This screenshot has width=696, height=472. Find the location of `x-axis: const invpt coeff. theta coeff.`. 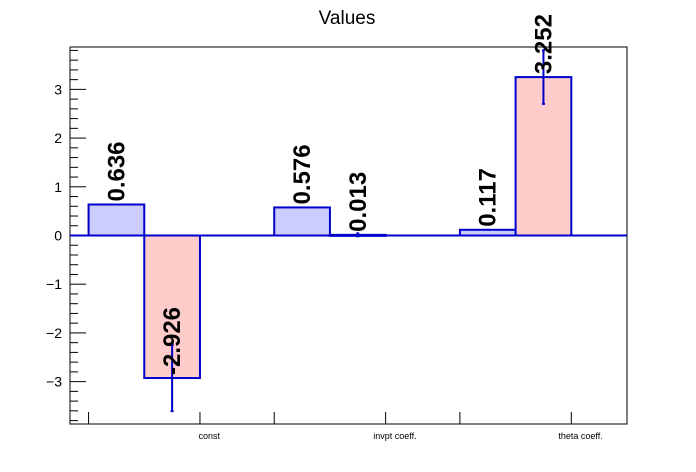

x-axis: const invpt coeff. theta coeff. is located at coordinates (345, 426).